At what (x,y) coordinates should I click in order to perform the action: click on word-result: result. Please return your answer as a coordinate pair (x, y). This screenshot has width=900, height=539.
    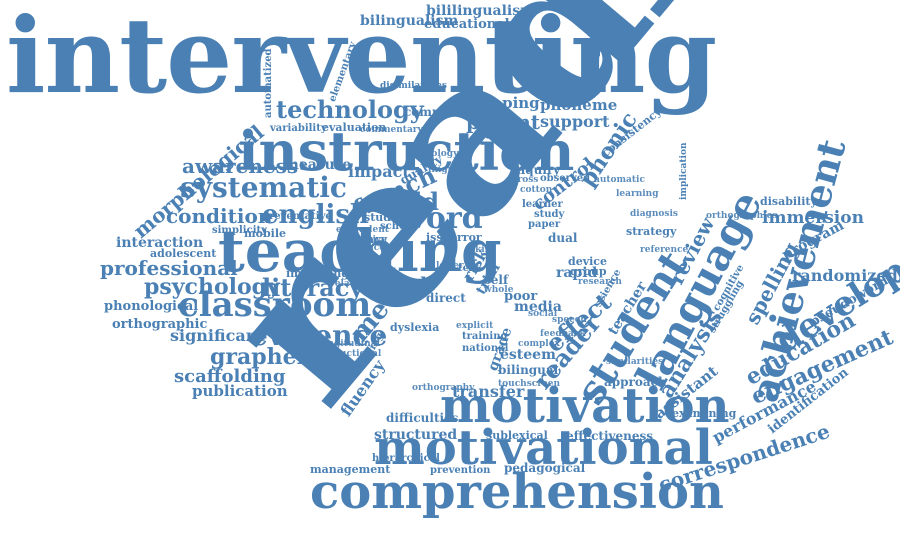
    Looking at the image, I should click on (406, 284).